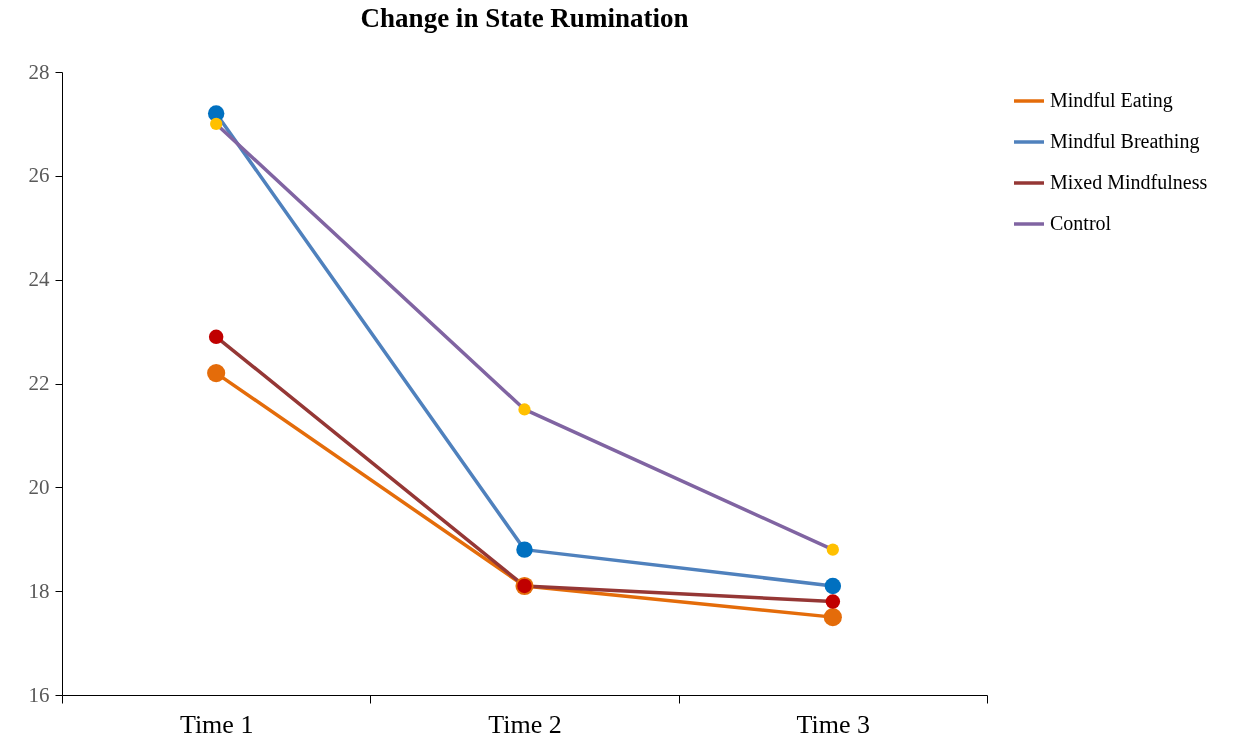 The image size is (1255, 752). What do you see at coordinates (1111, 100) in the screenshot?
I see `legend-label: Mindful Eating` at bounding box center [1111, 100].